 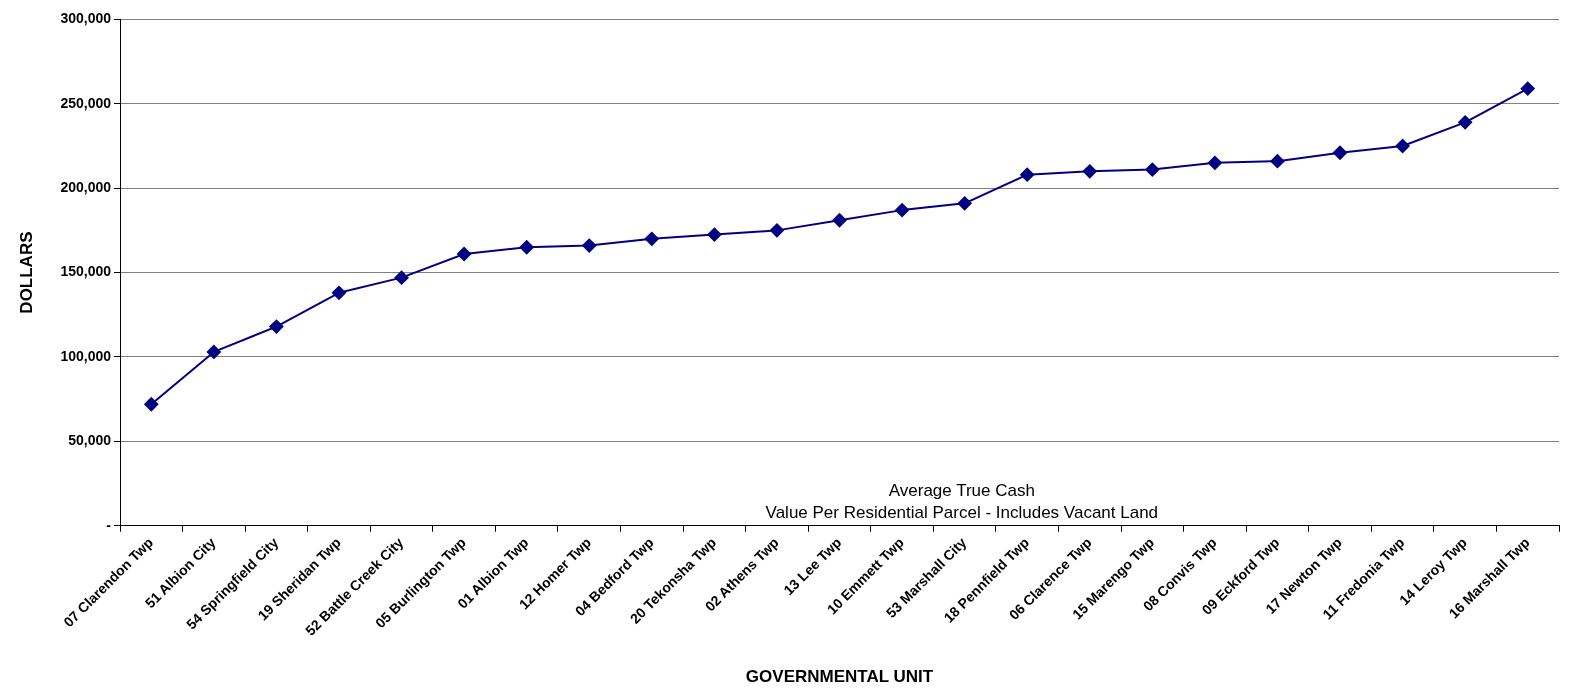 What do you see at coordinates (962, 501) in the screenshot?
I see `annotation: Average True Cash Value Per Residential Parcel - Includes Vacant Land` at bounding box center [962, 501].